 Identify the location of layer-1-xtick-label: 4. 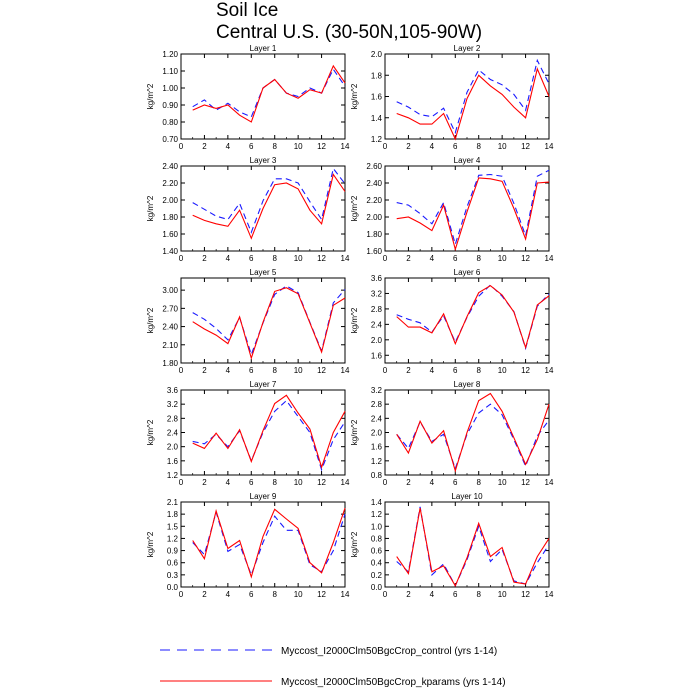
(228, 146).